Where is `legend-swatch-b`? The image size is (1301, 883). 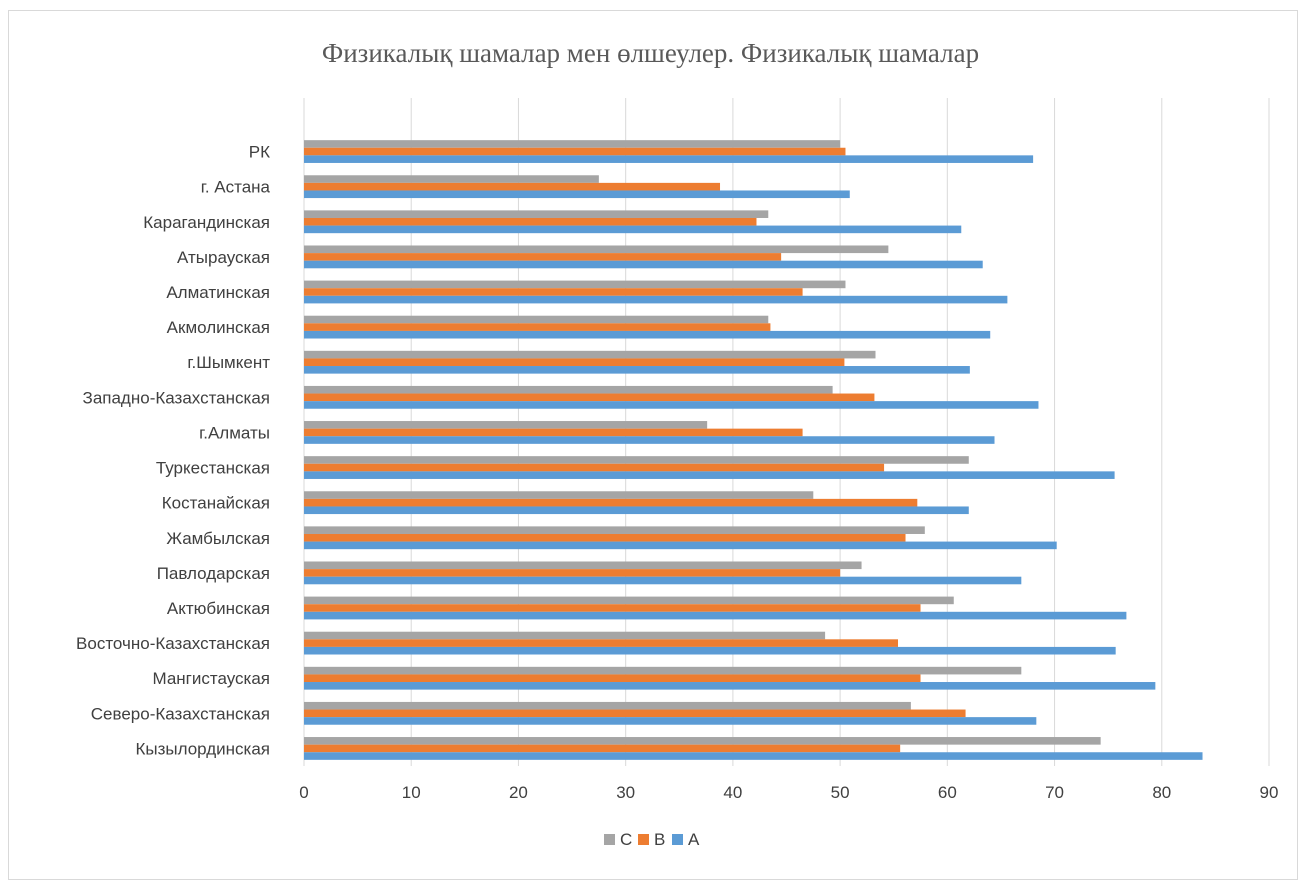 legend-swatch-b is located at coordinates (643, 839).